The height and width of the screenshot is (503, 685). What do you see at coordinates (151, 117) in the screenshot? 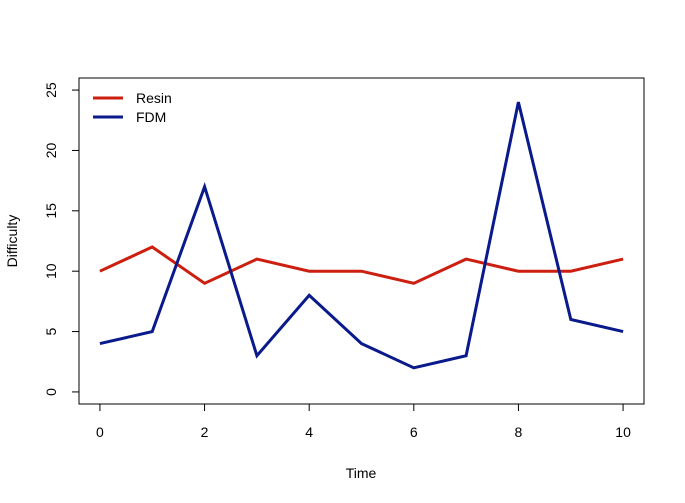
I see `legend-label-fdm: FDM` at bounding box center [151, 117].